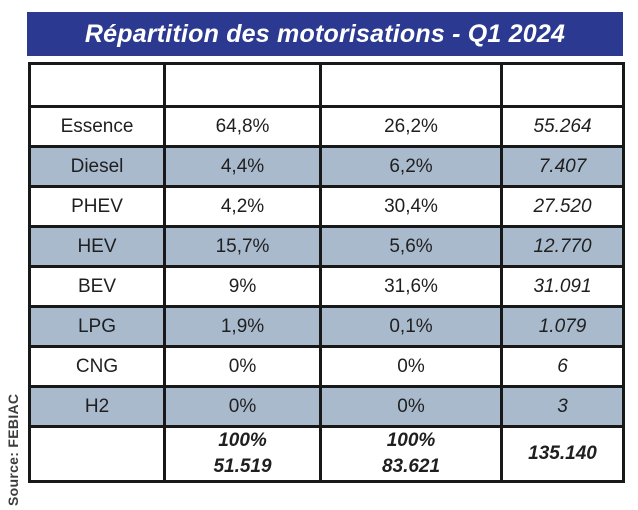  I want to click on table-row-cng: CNG 0% 0% 6, so click(326, 366).